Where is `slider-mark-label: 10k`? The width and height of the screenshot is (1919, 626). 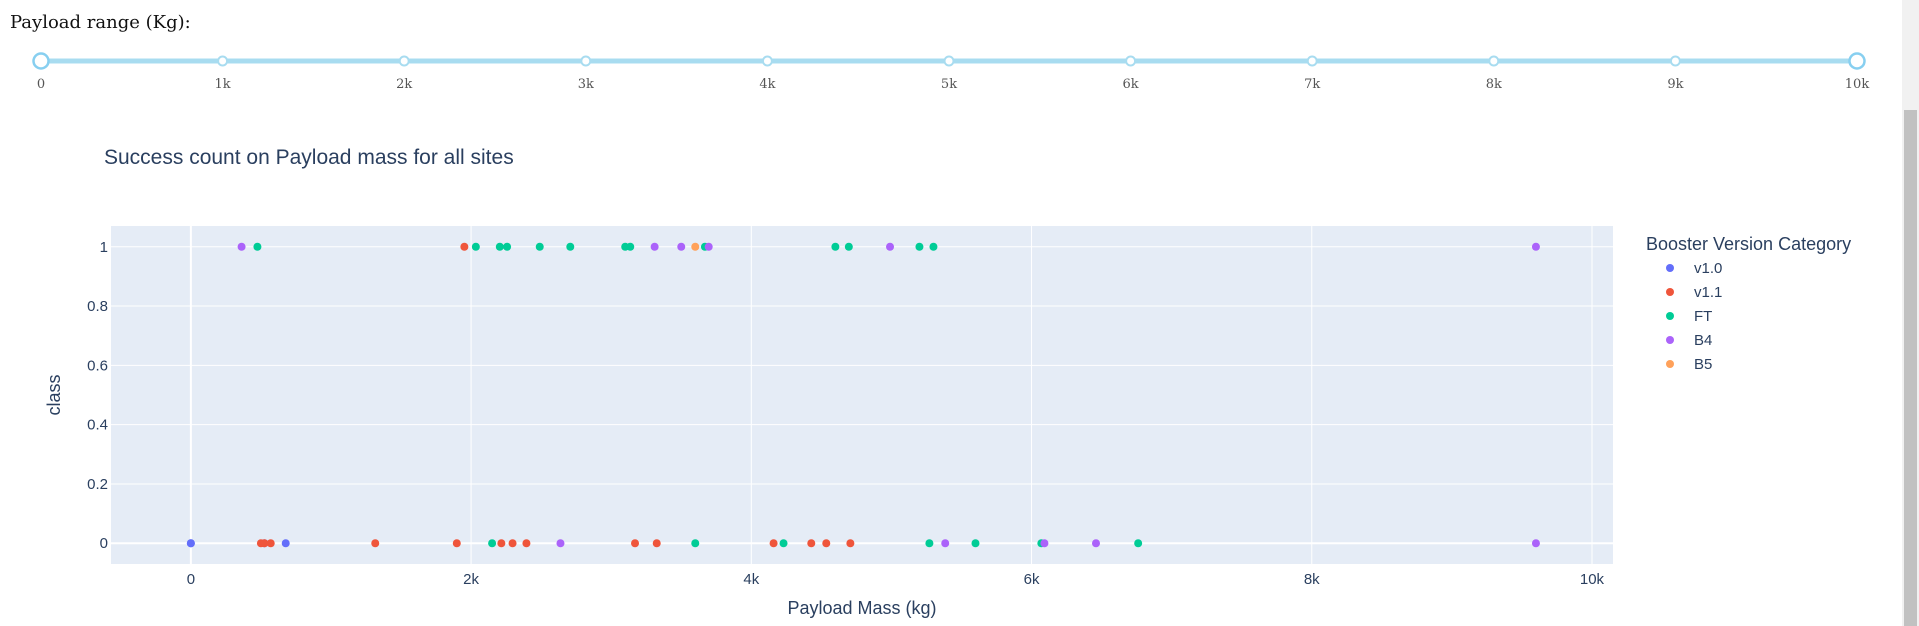
slider-mark-label: 10k is located at coordinates (1857, 84).